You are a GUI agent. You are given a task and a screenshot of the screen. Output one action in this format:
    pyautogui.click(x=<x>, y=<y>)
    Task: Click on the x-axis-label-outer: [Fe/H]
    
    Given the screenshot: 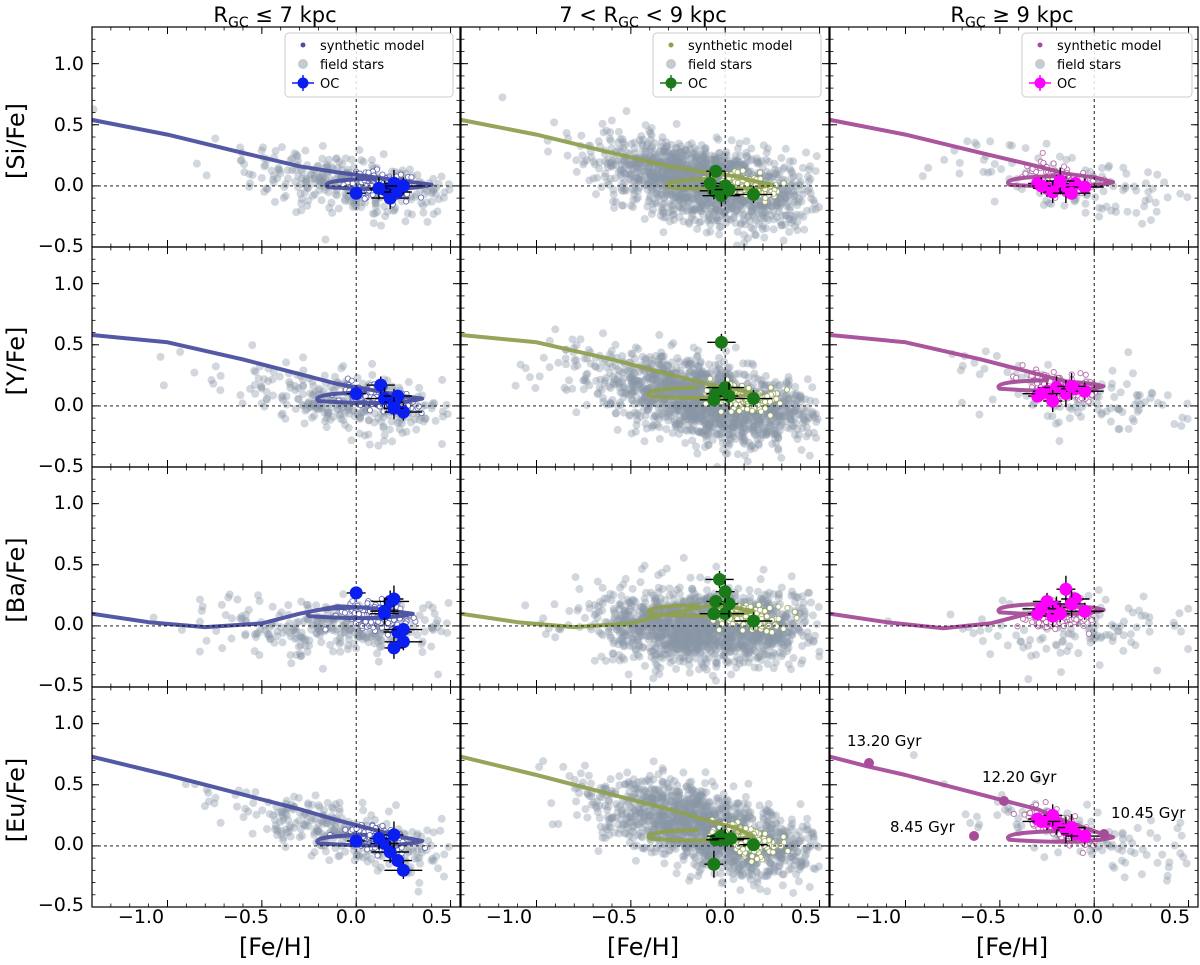 What is the action you would take?
    pyautogui.click(x=1012, y=947)
    